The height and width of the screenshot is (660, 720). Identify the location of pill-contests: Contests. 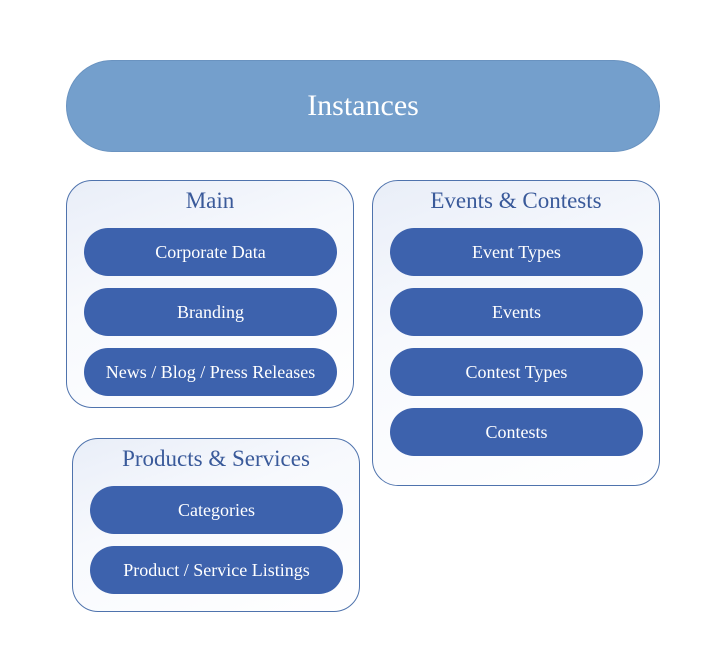
(516, 432).